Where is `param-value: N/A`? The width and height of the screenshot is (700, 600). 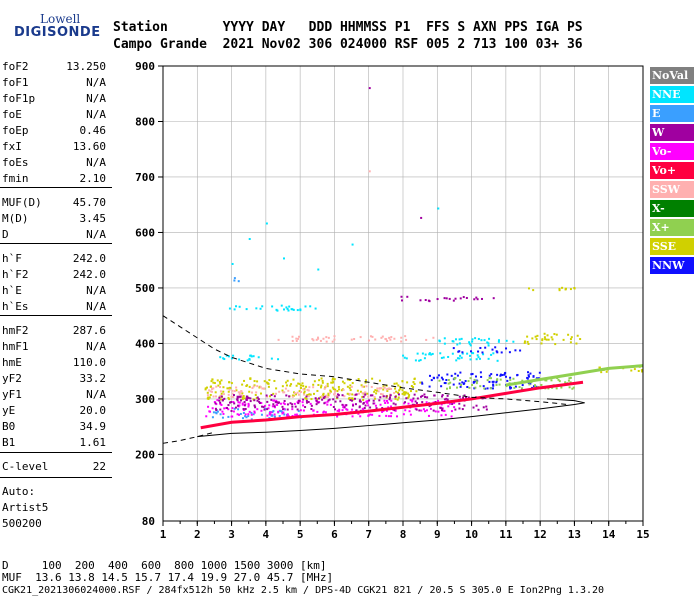
param-value: N/A is located at coordinates (96, 394).